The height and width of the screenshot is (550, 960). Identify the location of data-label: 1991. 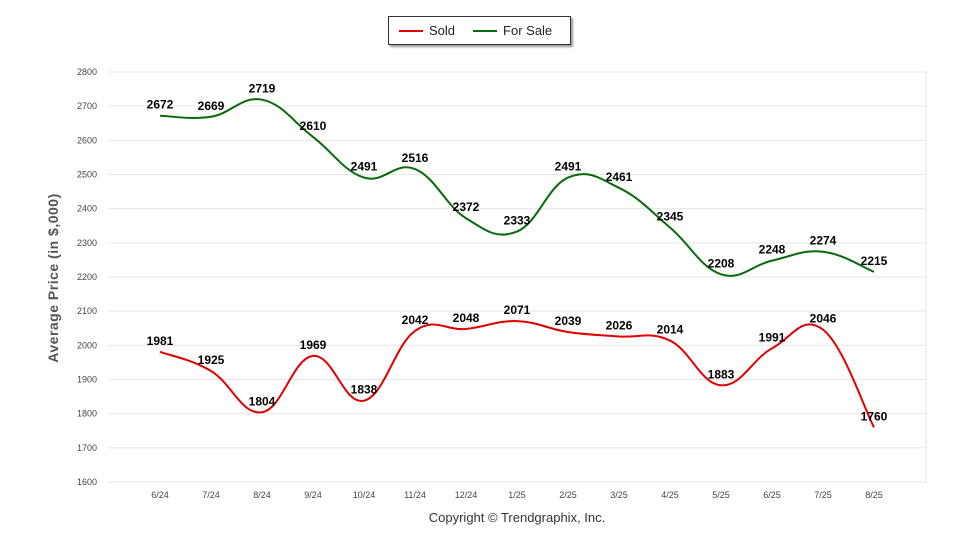
(772, 337).